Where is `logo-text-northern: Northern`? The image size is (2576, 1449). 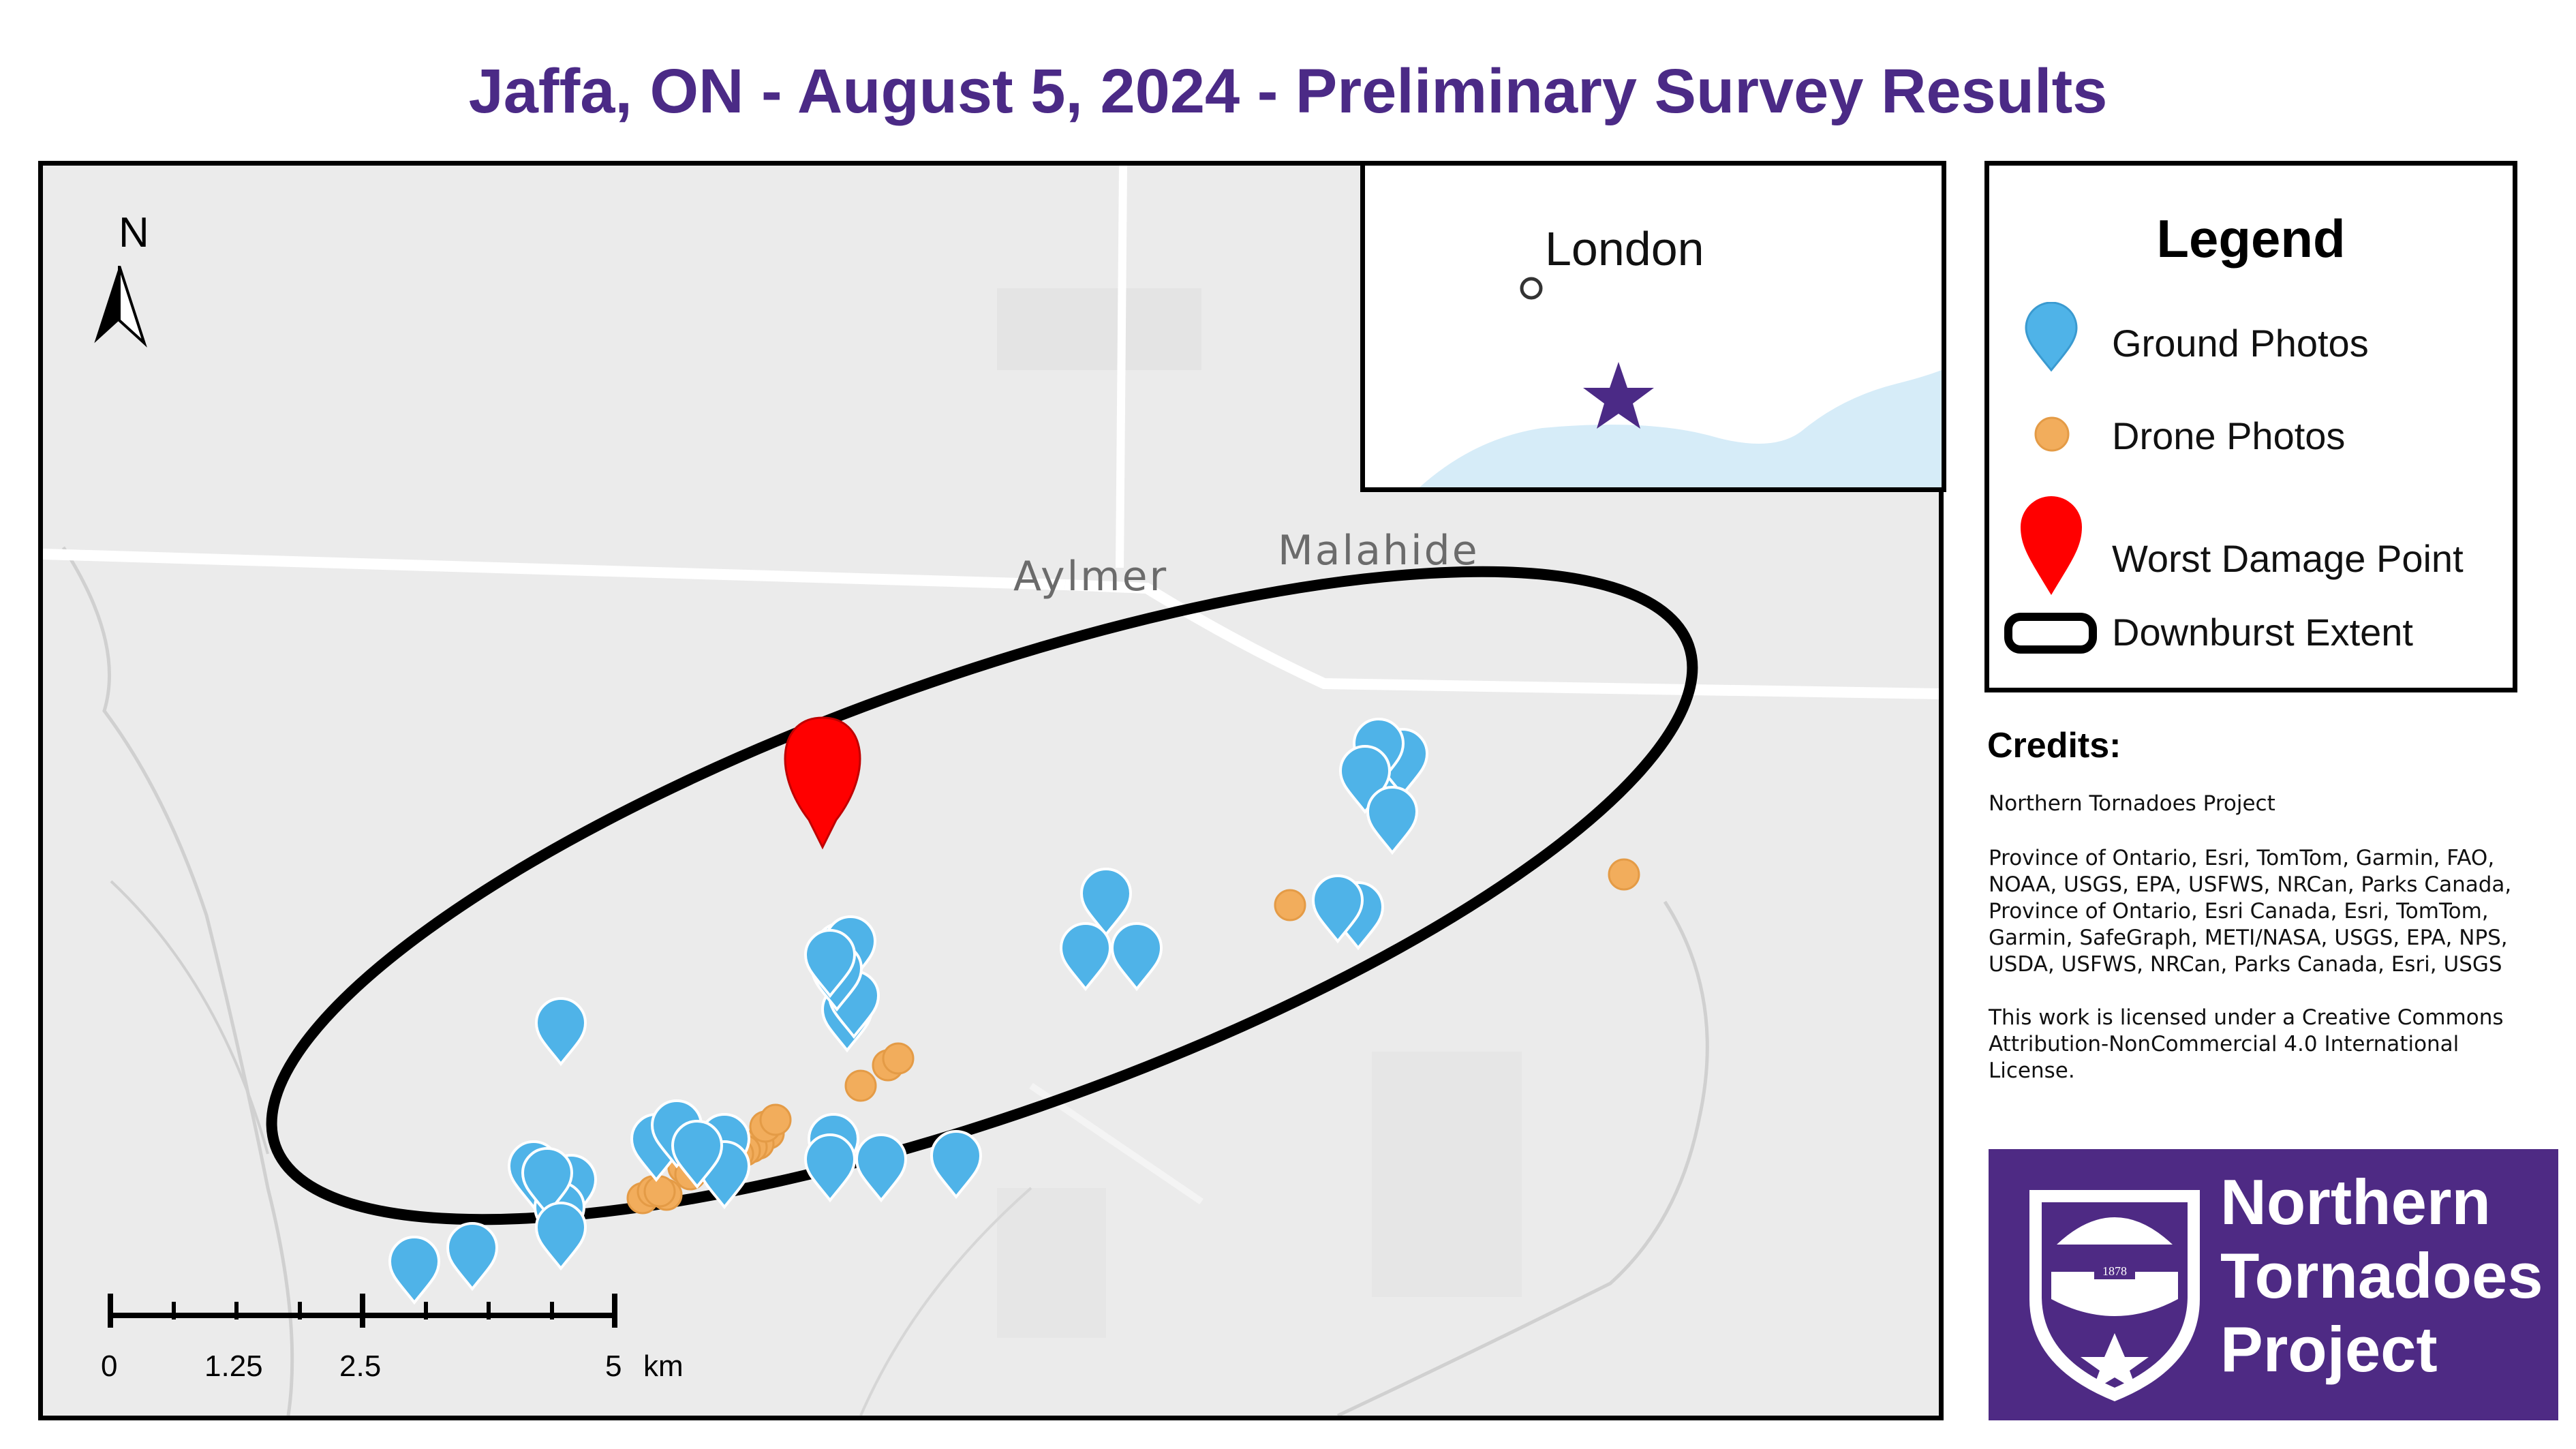
logo-text-northern: Northern is located at coordinates (2355, 1202).